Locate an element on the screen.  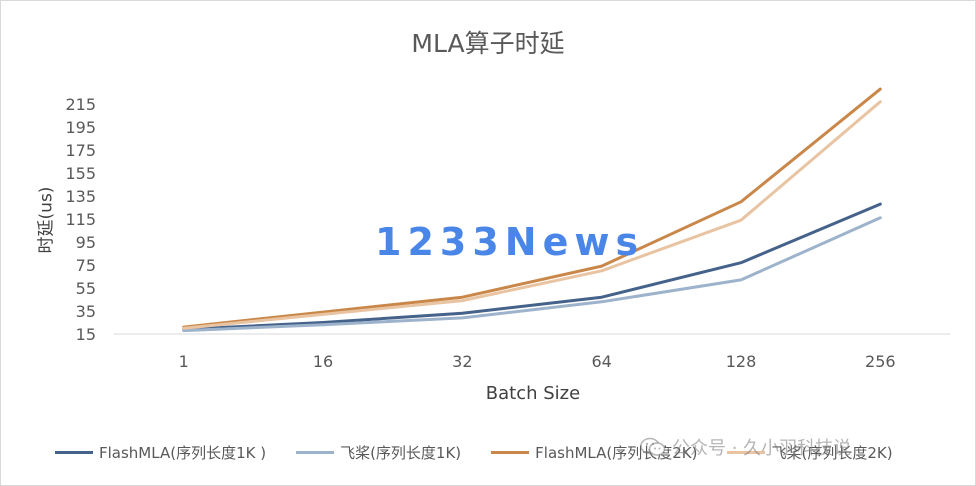
y-tick-label: 215 is located at coordinates (80, 104).